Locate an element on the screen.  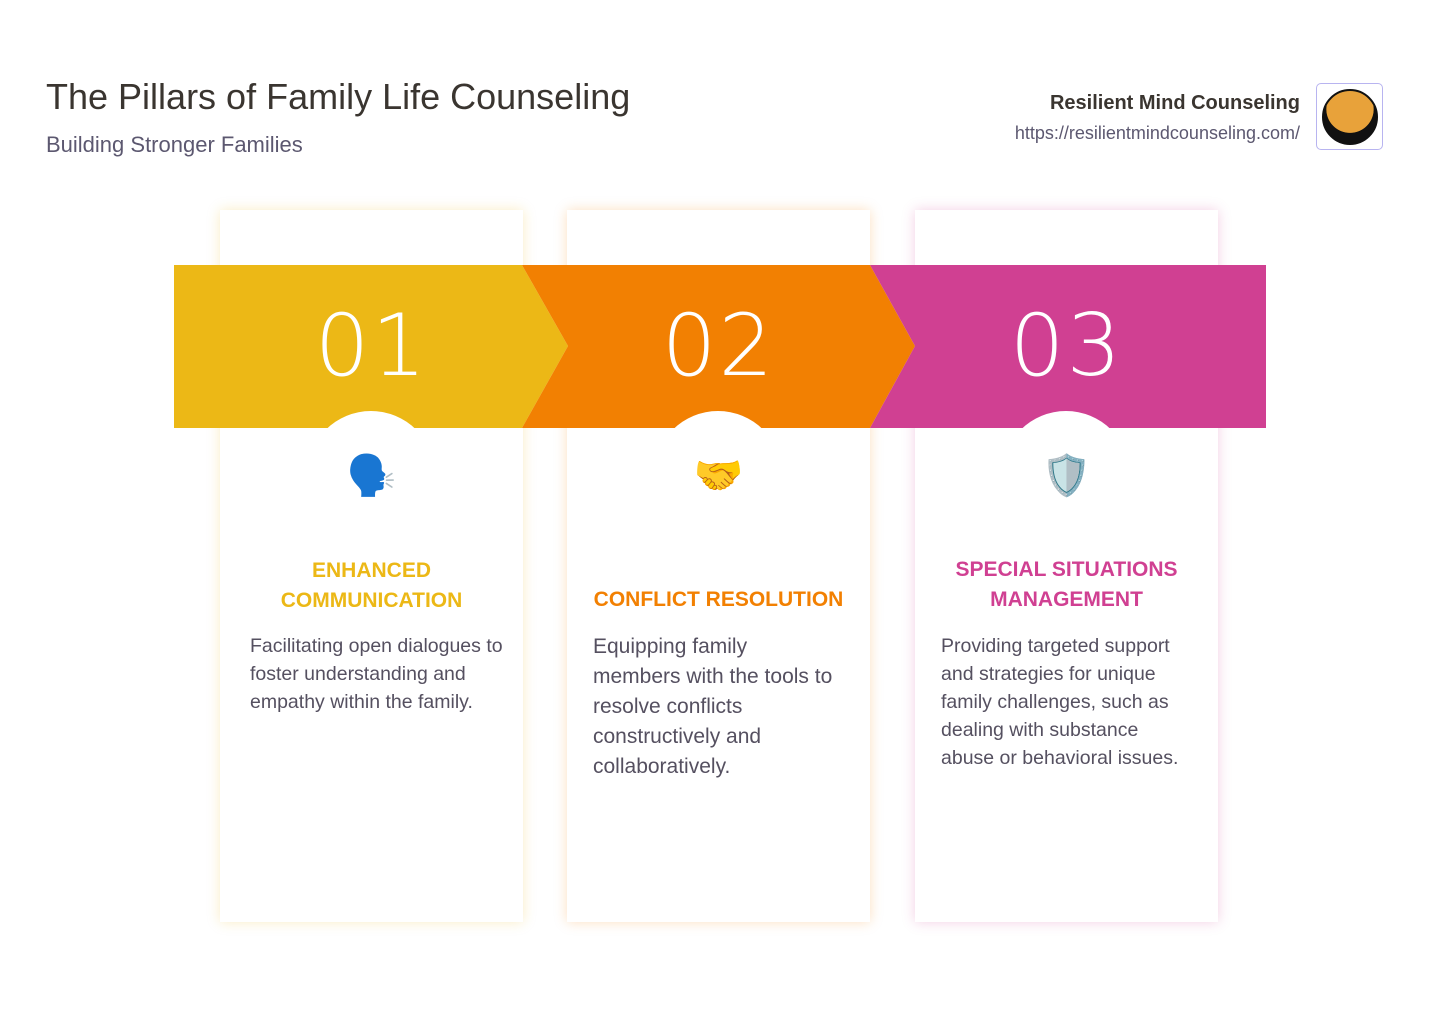
pillar-title-2: CONFLICT RESOLUTION is located at coordinates (718, 599).